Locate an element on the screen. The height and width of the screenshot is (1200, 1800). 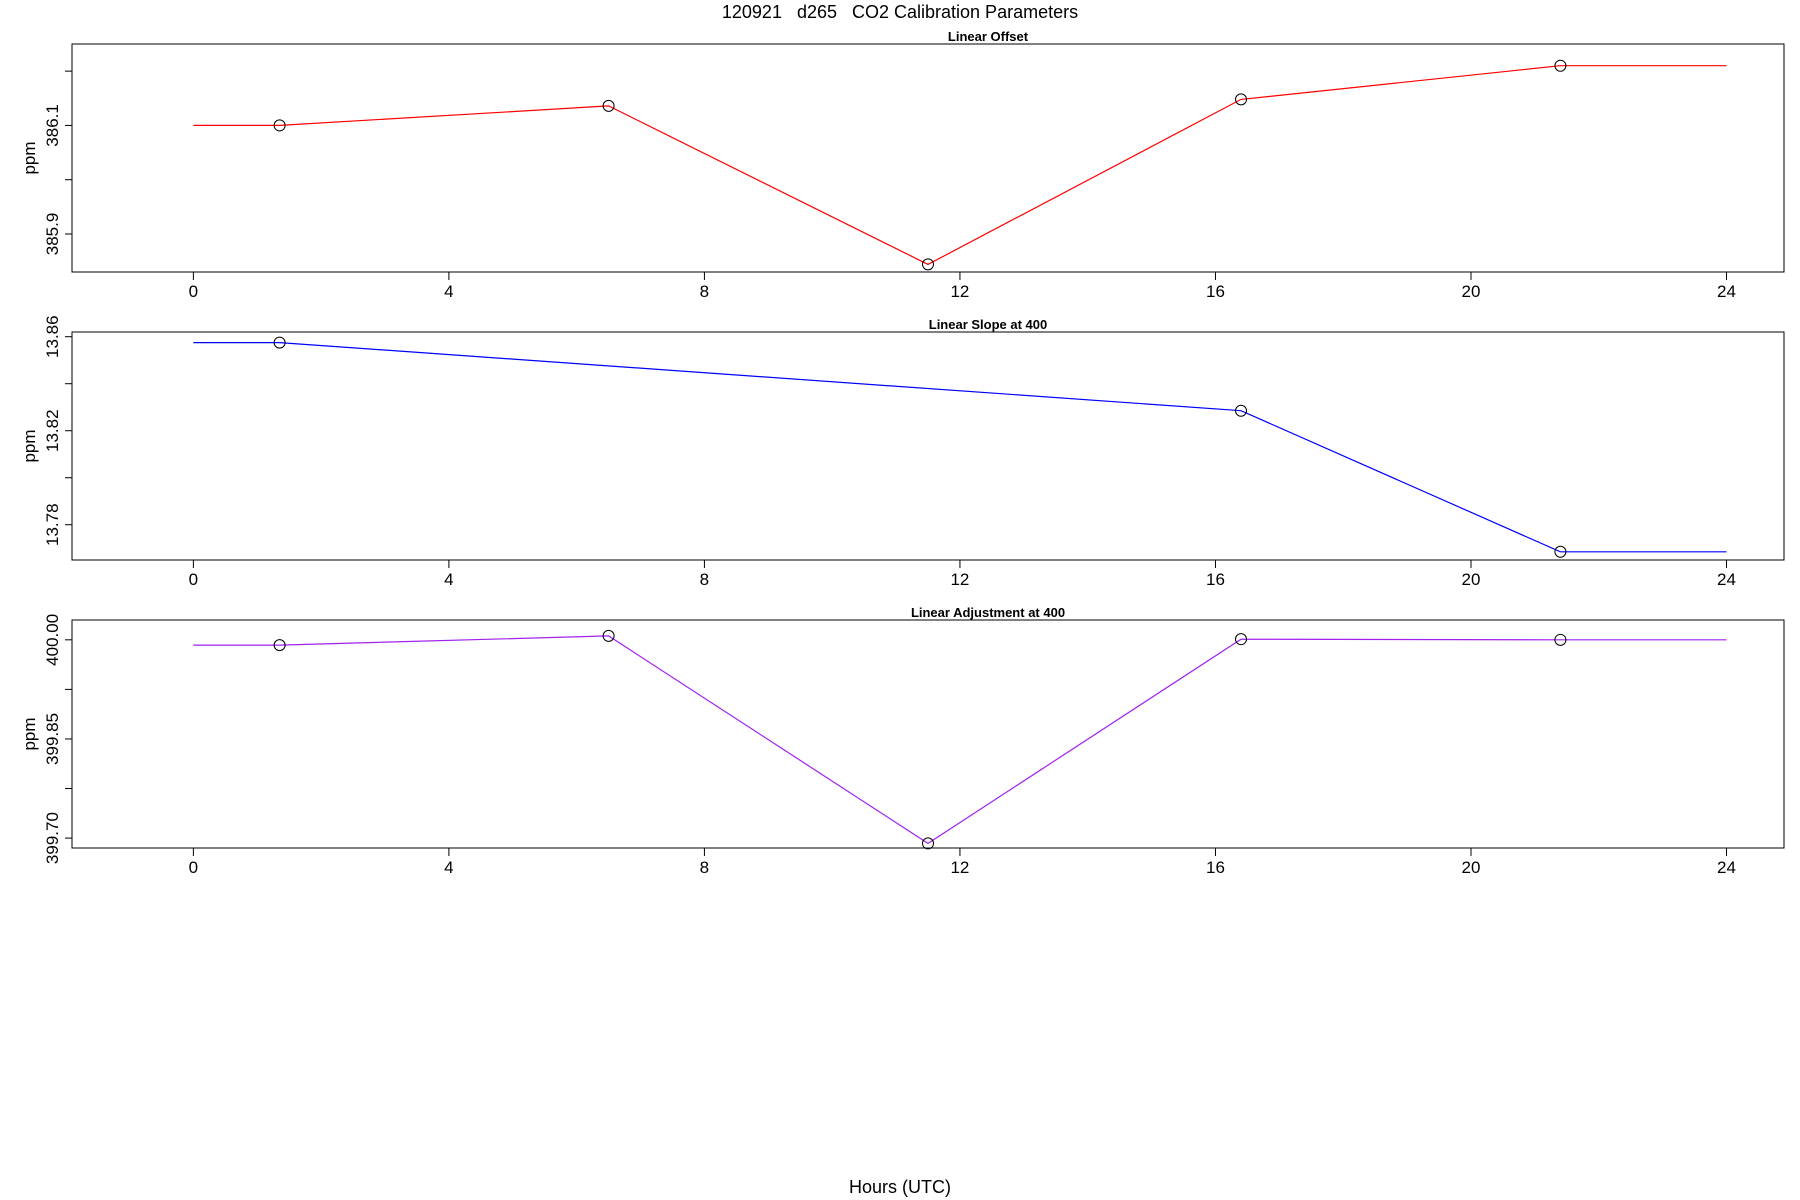
y-tick-label: 400.00 is located at coordinates (52, 640).